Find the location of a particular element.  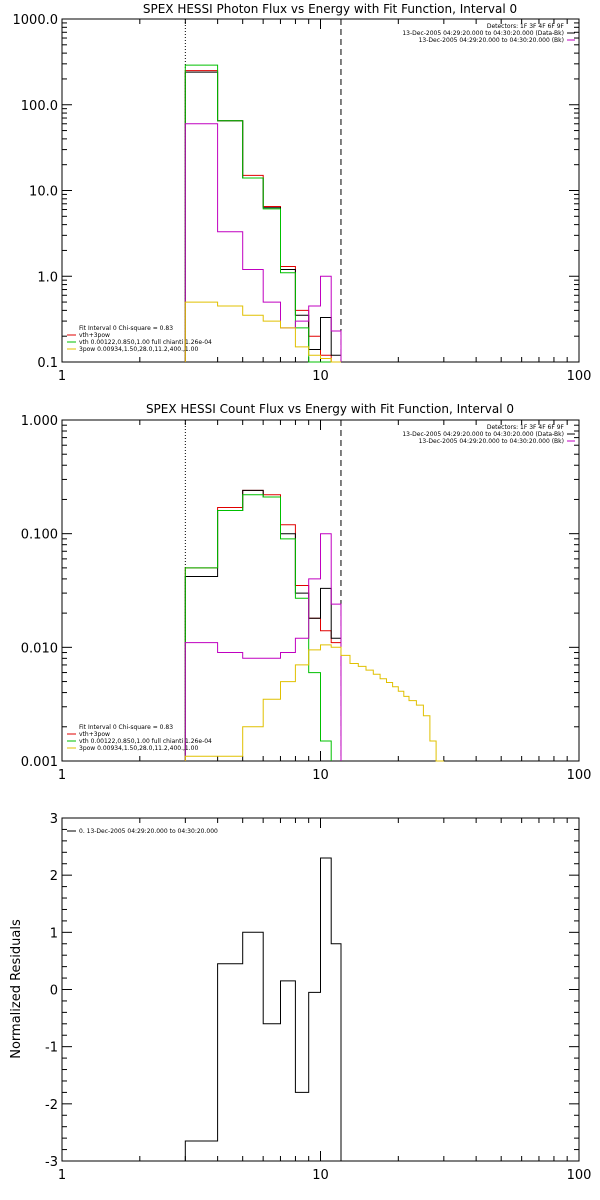

y-tick-label: 0.1 is located at coordinates (47, 363).